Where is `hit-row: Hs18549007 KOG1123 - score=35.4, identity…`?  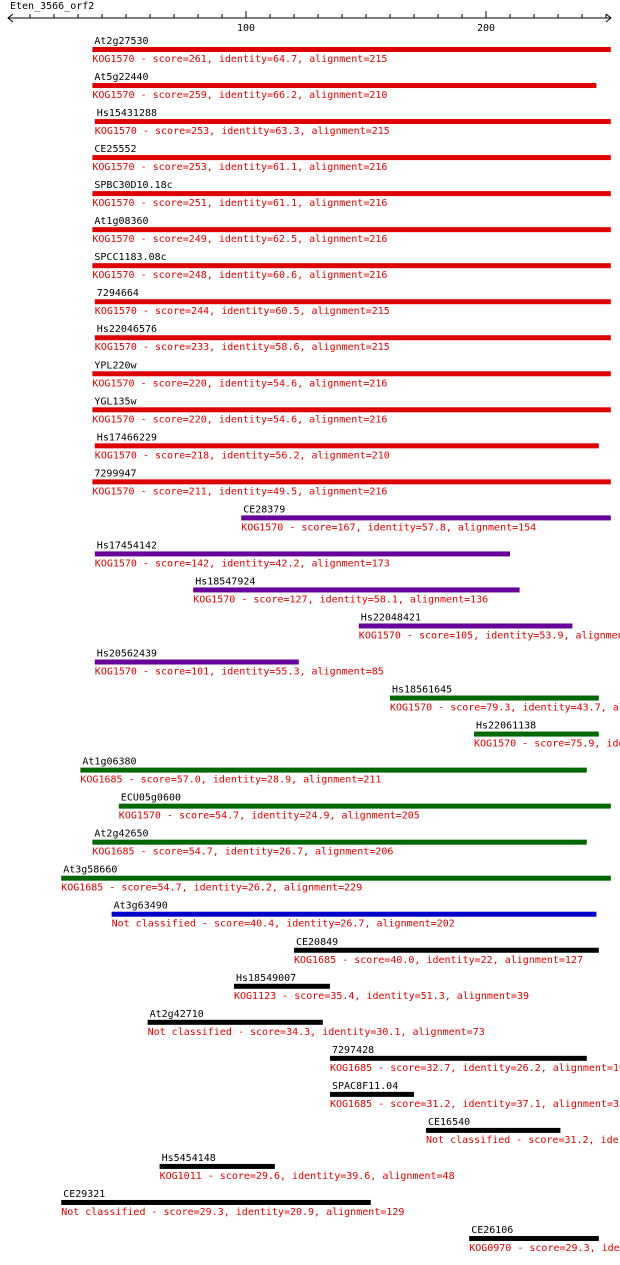
hit-row: Hs18549007 KOG1123 - score=35.4, identity… is located at coordinates (381, 987).